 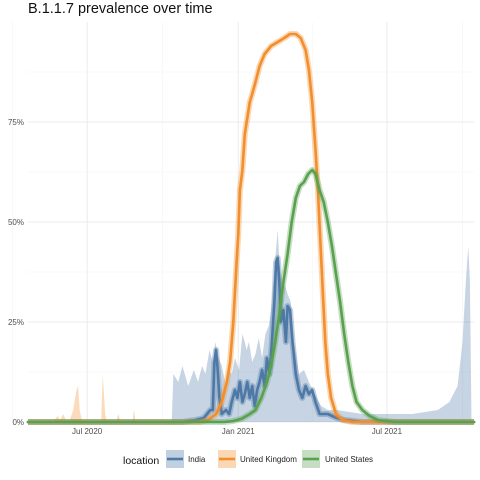 What do you see at coordinates (197, 459) in the screenshot?
I see `india-legend-label: India` at bounding box center [197, 459].